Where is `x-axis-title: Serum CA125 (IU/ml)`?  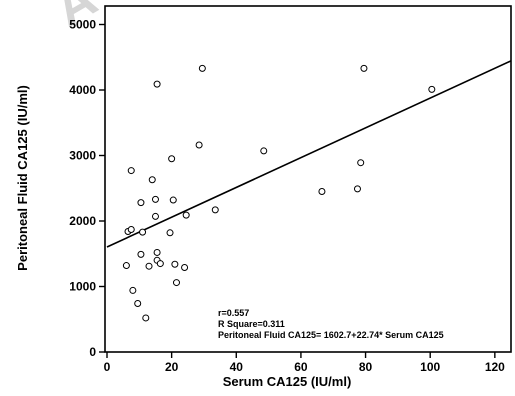
x-axis-title: Serum CA125 (IU/ml) is located at coordinates (287, 381).